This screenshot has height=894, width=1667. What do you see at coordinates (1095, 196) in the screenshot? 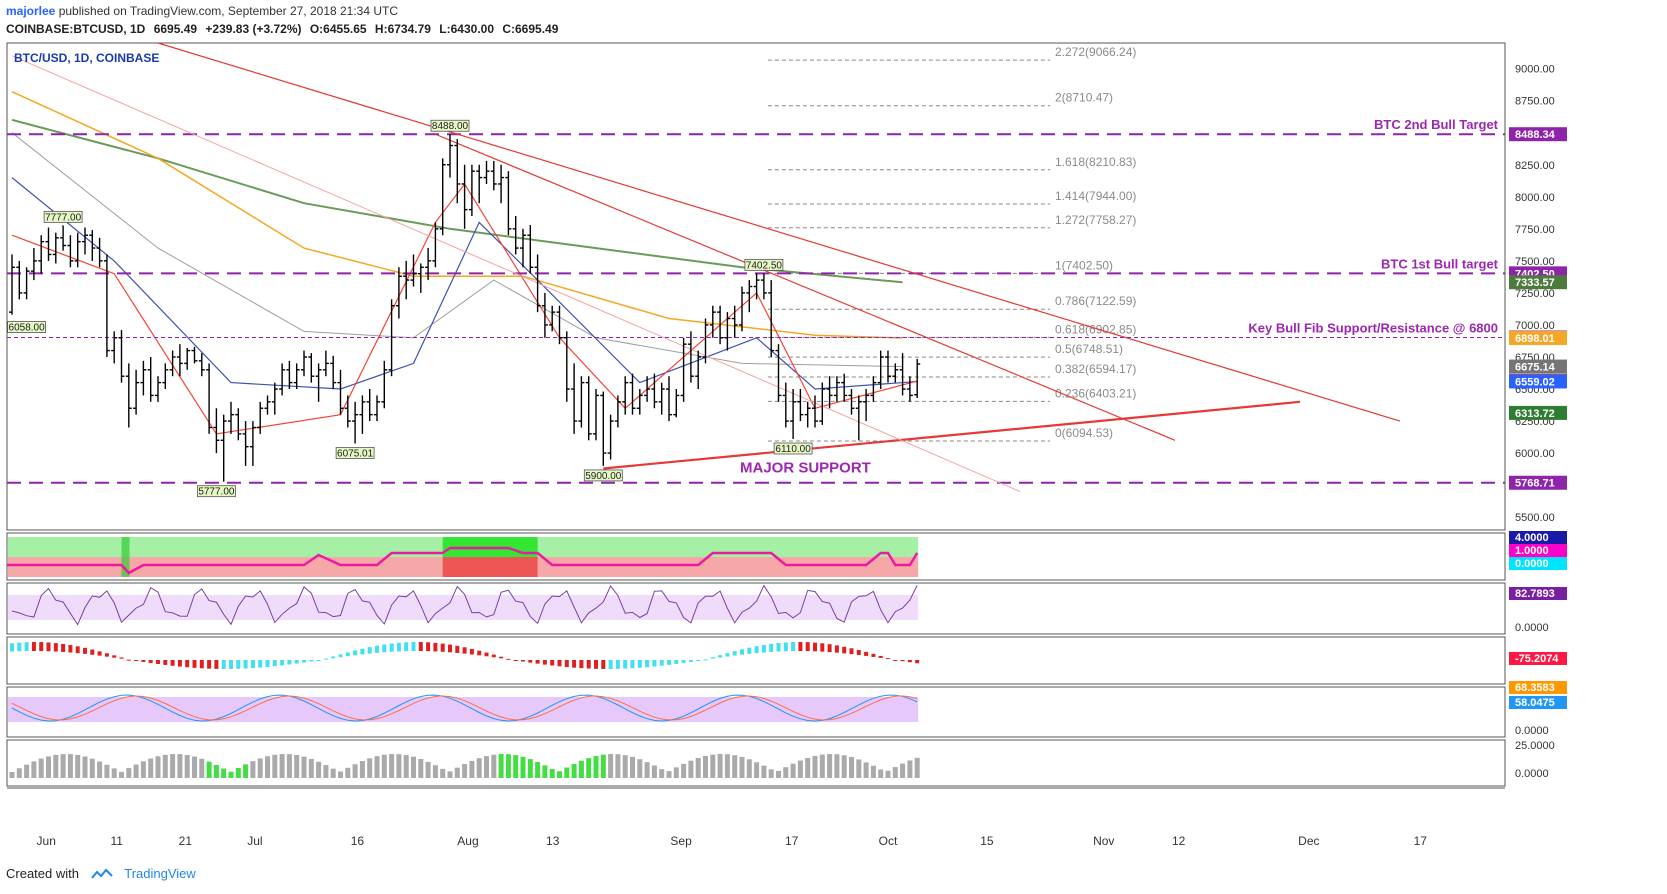
I see `fib-level-label: 1.414(7944.00)` at bounding box center [1095, 196].